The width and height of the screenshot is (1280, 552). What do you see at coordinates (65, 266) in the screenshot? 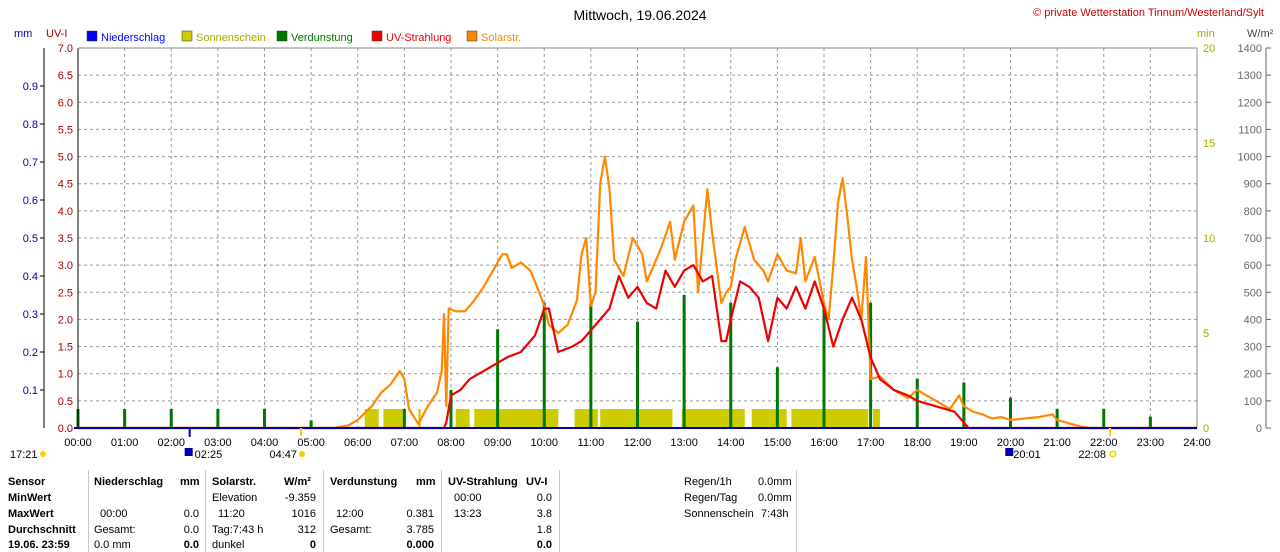
I see `y-uv-tick-6: 3.0` at bounding box center [65, 266].